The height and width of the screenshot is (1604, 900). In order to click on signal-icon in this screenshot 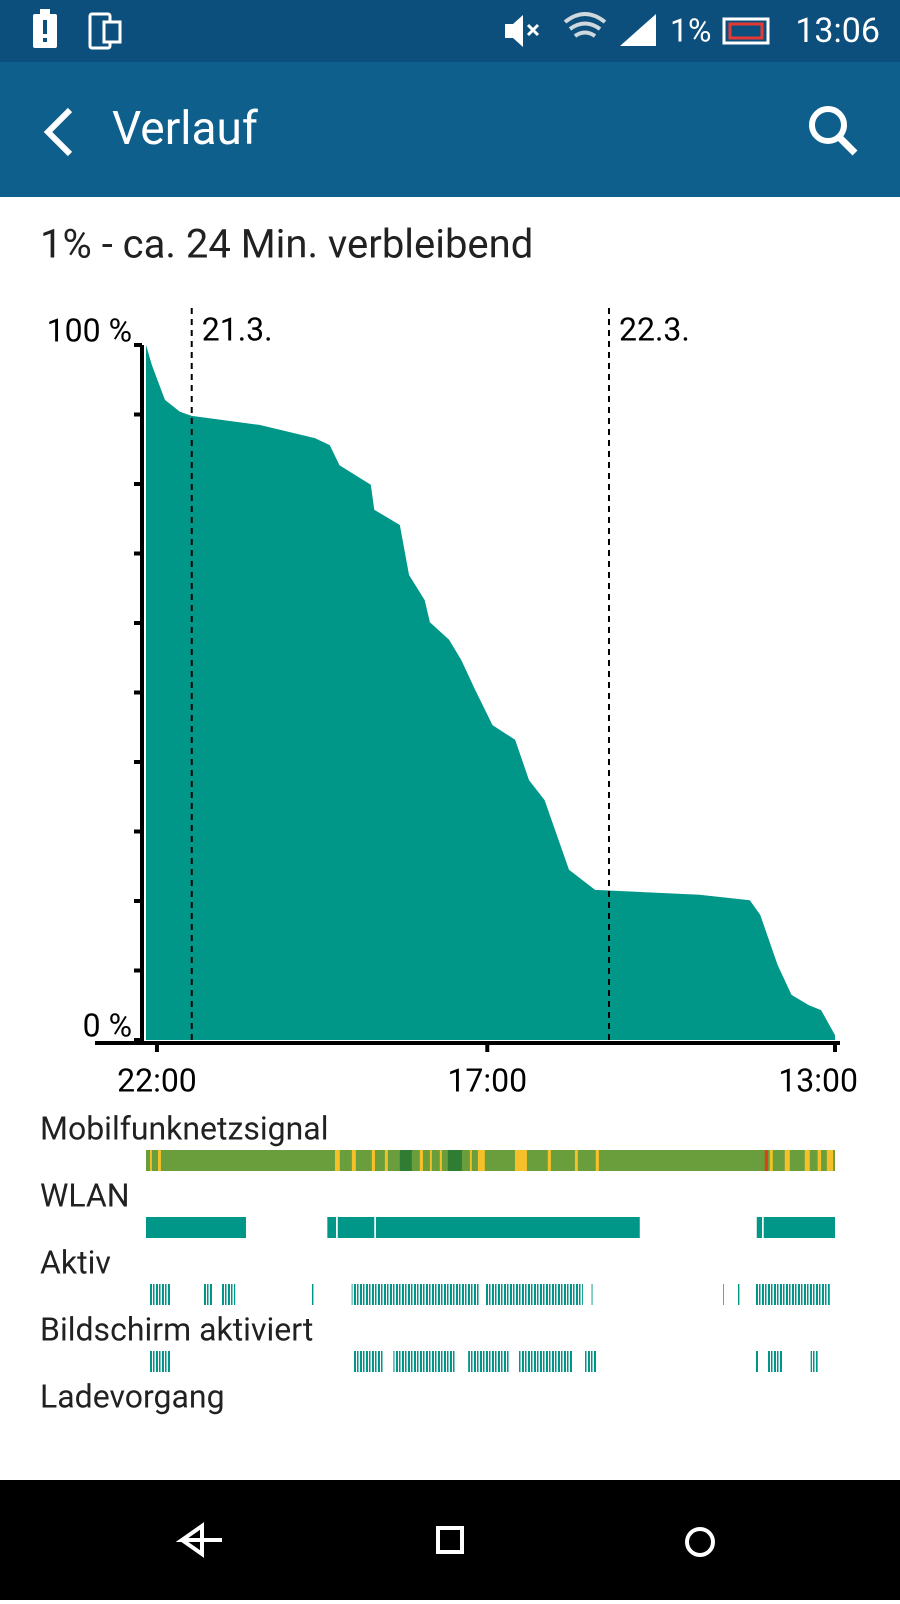, I will do `click(638, 30)`.